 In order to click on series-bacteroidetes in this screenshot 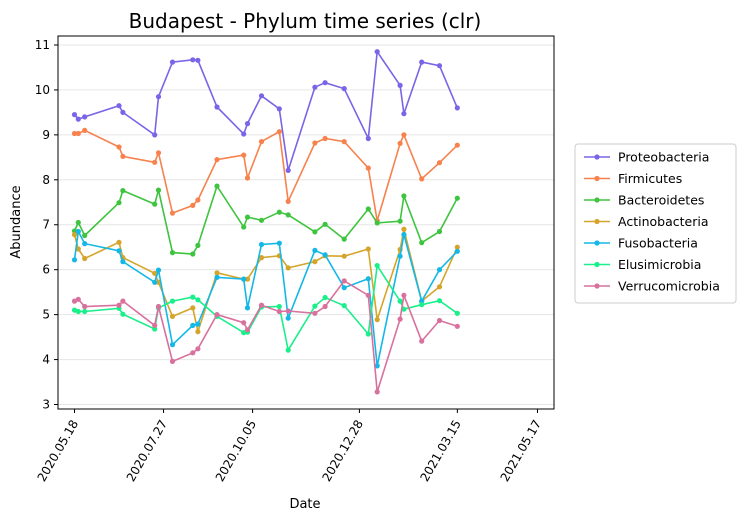, I will do `click(265, 220)`.